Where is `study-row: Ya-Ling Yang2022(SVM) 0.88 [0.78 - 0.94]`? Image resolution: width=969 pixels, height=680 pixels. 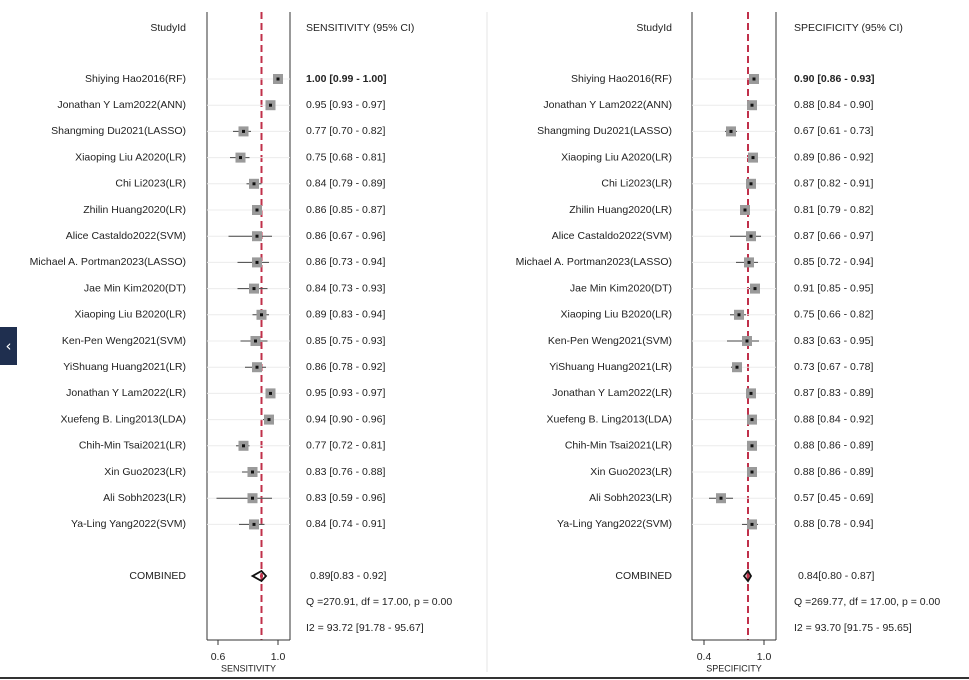 study-row: Ya-Ling Yang2022(SVM) 0.88 [0.78 - 0.94] is located at coordinates (715, 524).